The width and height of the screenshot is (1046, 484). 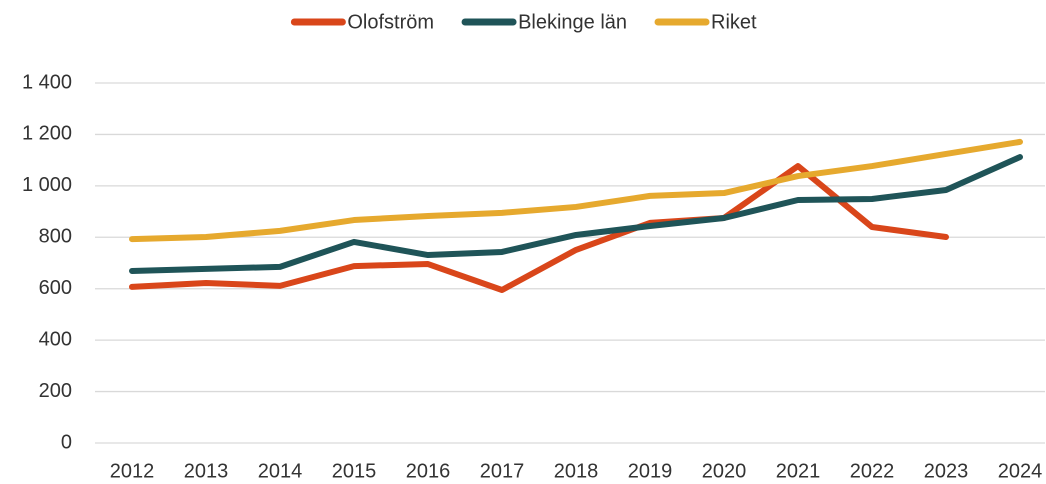 I want to click on x-tick-label: 2017, so click(x=502, y=471).